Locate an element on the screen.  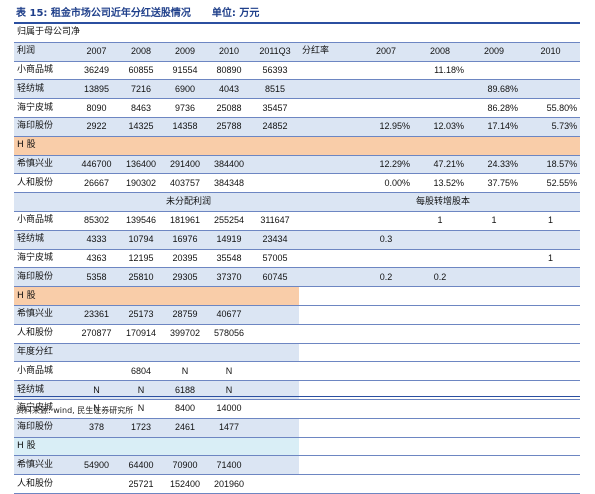
value-cell: 291400 is located at coordinates (185, 165).